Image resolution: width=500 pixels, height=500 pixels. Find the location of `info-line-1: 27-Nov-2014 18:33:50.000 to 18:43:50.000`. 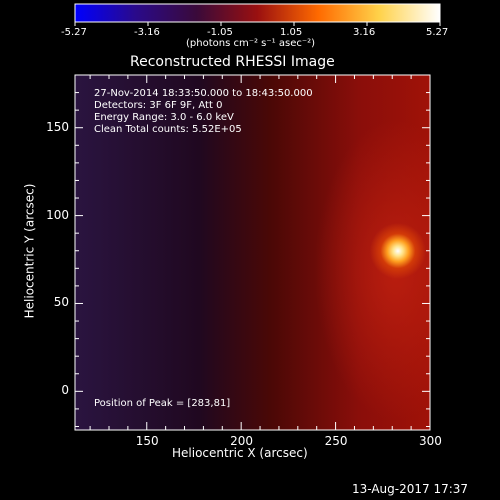

info-line-1: 27-Nov-2014 18:33:50.000 to 18:43:50.000 is located at coordinates (203, 93).